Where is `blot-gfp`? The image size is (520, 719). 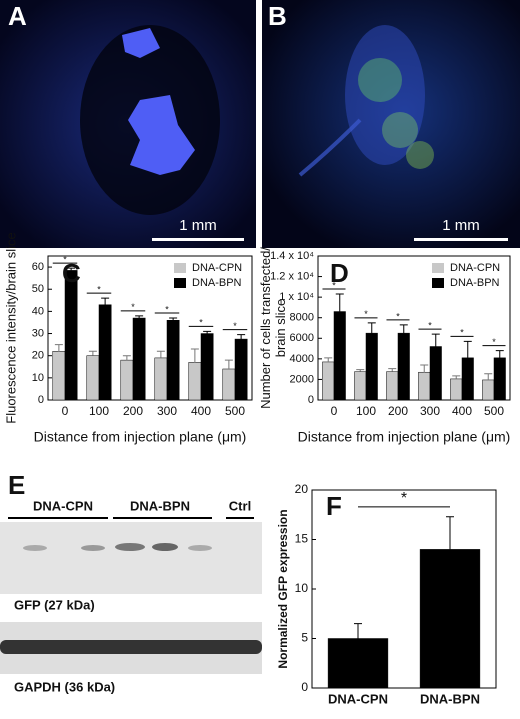 blot-gfp is located at coordinates (131, 558).